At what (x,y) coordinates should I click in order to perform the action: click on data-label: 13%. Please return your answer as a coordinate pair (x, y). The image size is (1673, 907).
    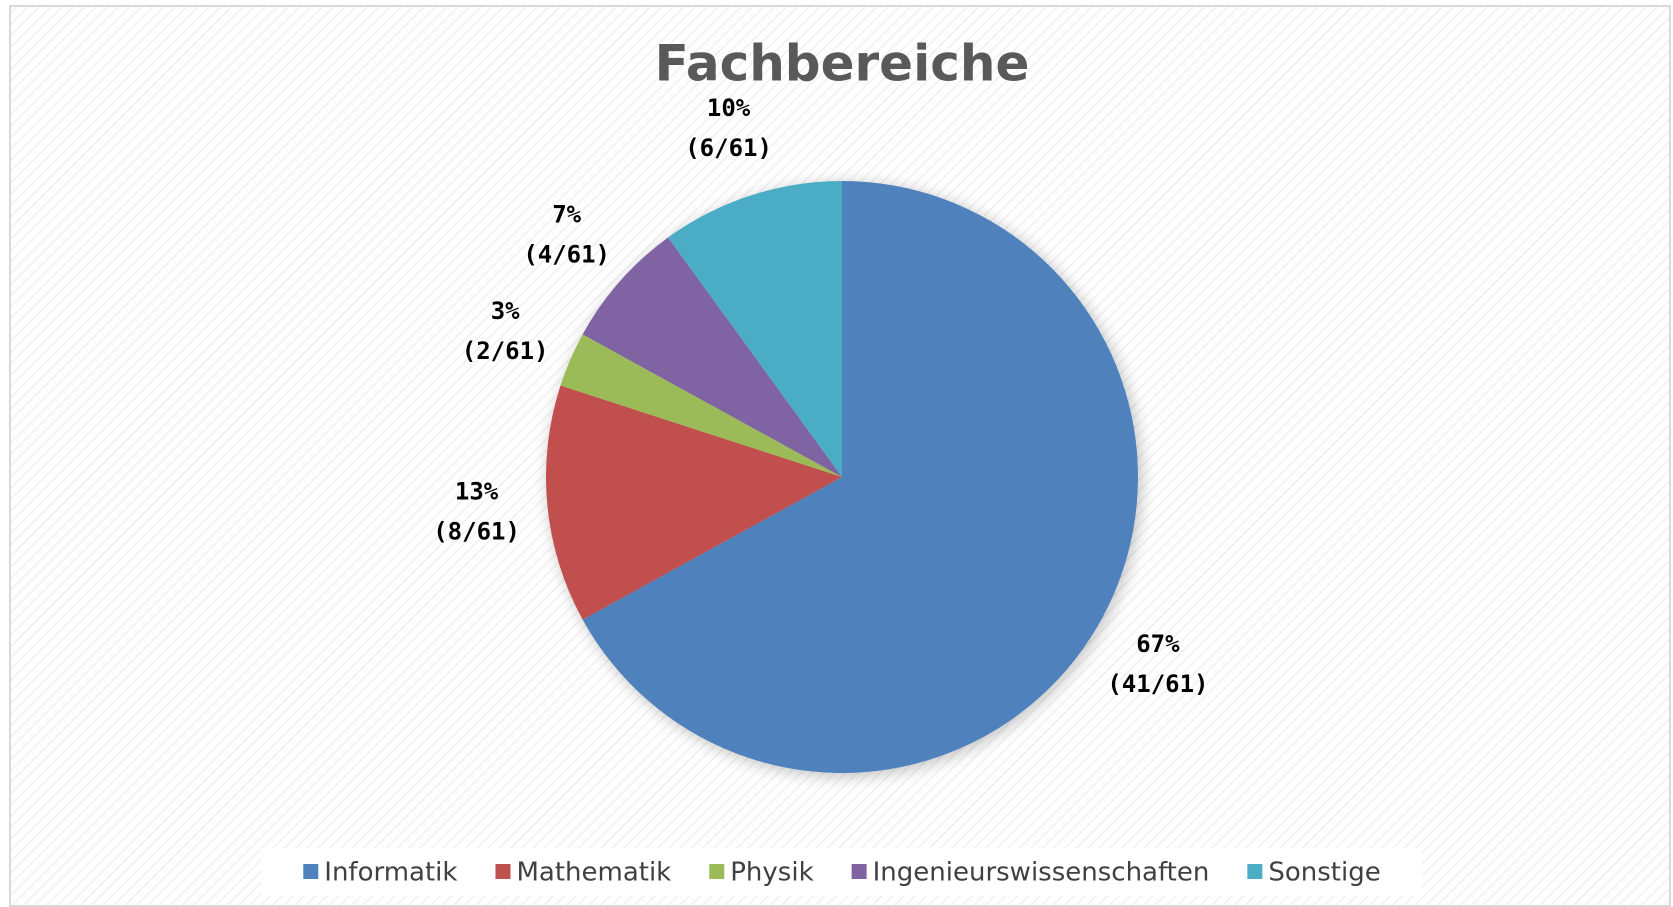
    Looking at the image, I should click on (477, 492).